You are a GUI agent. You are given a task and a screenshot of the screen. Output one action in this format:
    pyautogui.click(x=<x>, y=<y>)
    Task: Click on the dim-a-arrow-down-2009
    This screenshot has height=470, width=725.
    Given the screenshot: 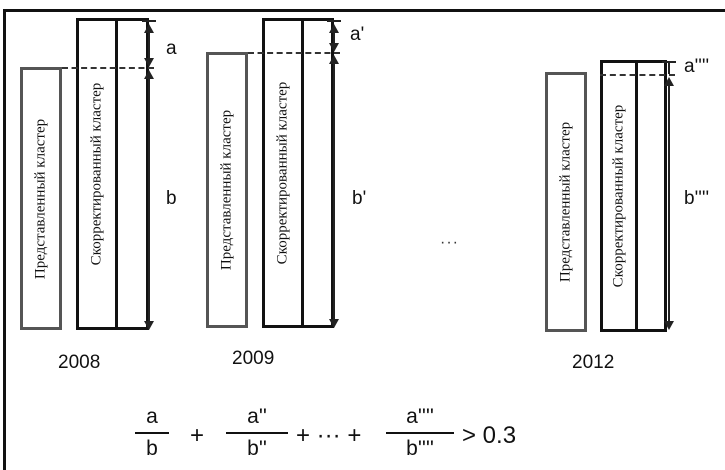 What is the action you would take?
    pyautogui.click(x=334, y=47)
    